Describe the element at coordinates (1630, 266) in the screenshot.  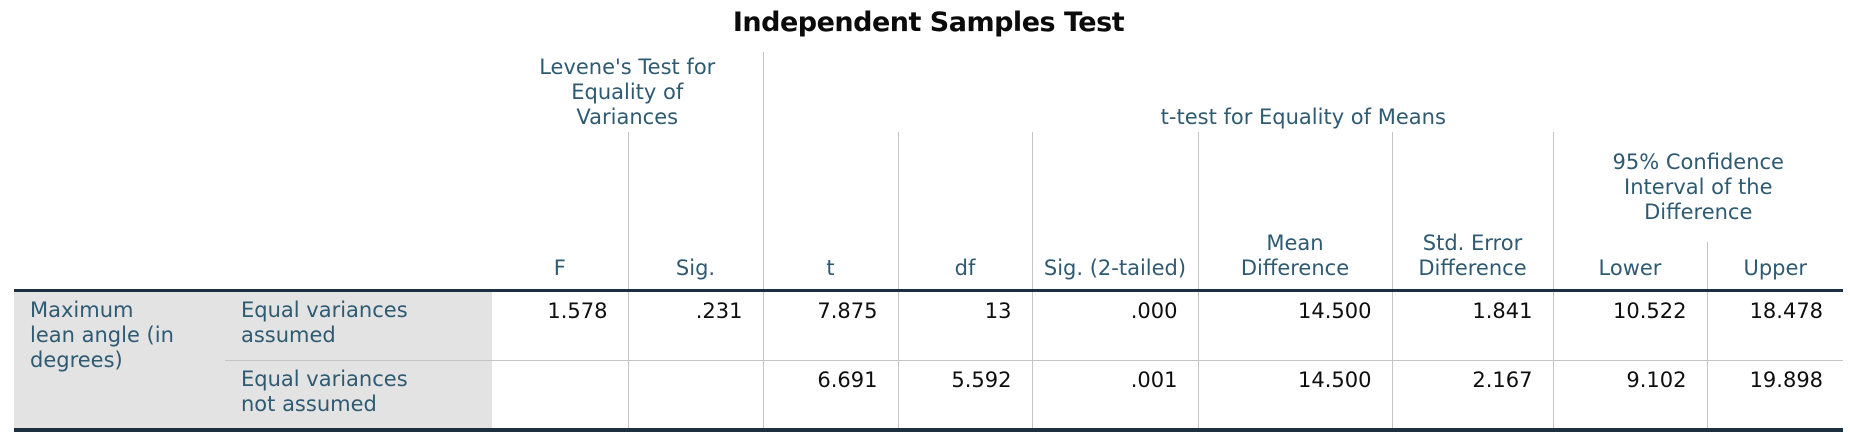
I see `col-header-lower: Lower` at that location.